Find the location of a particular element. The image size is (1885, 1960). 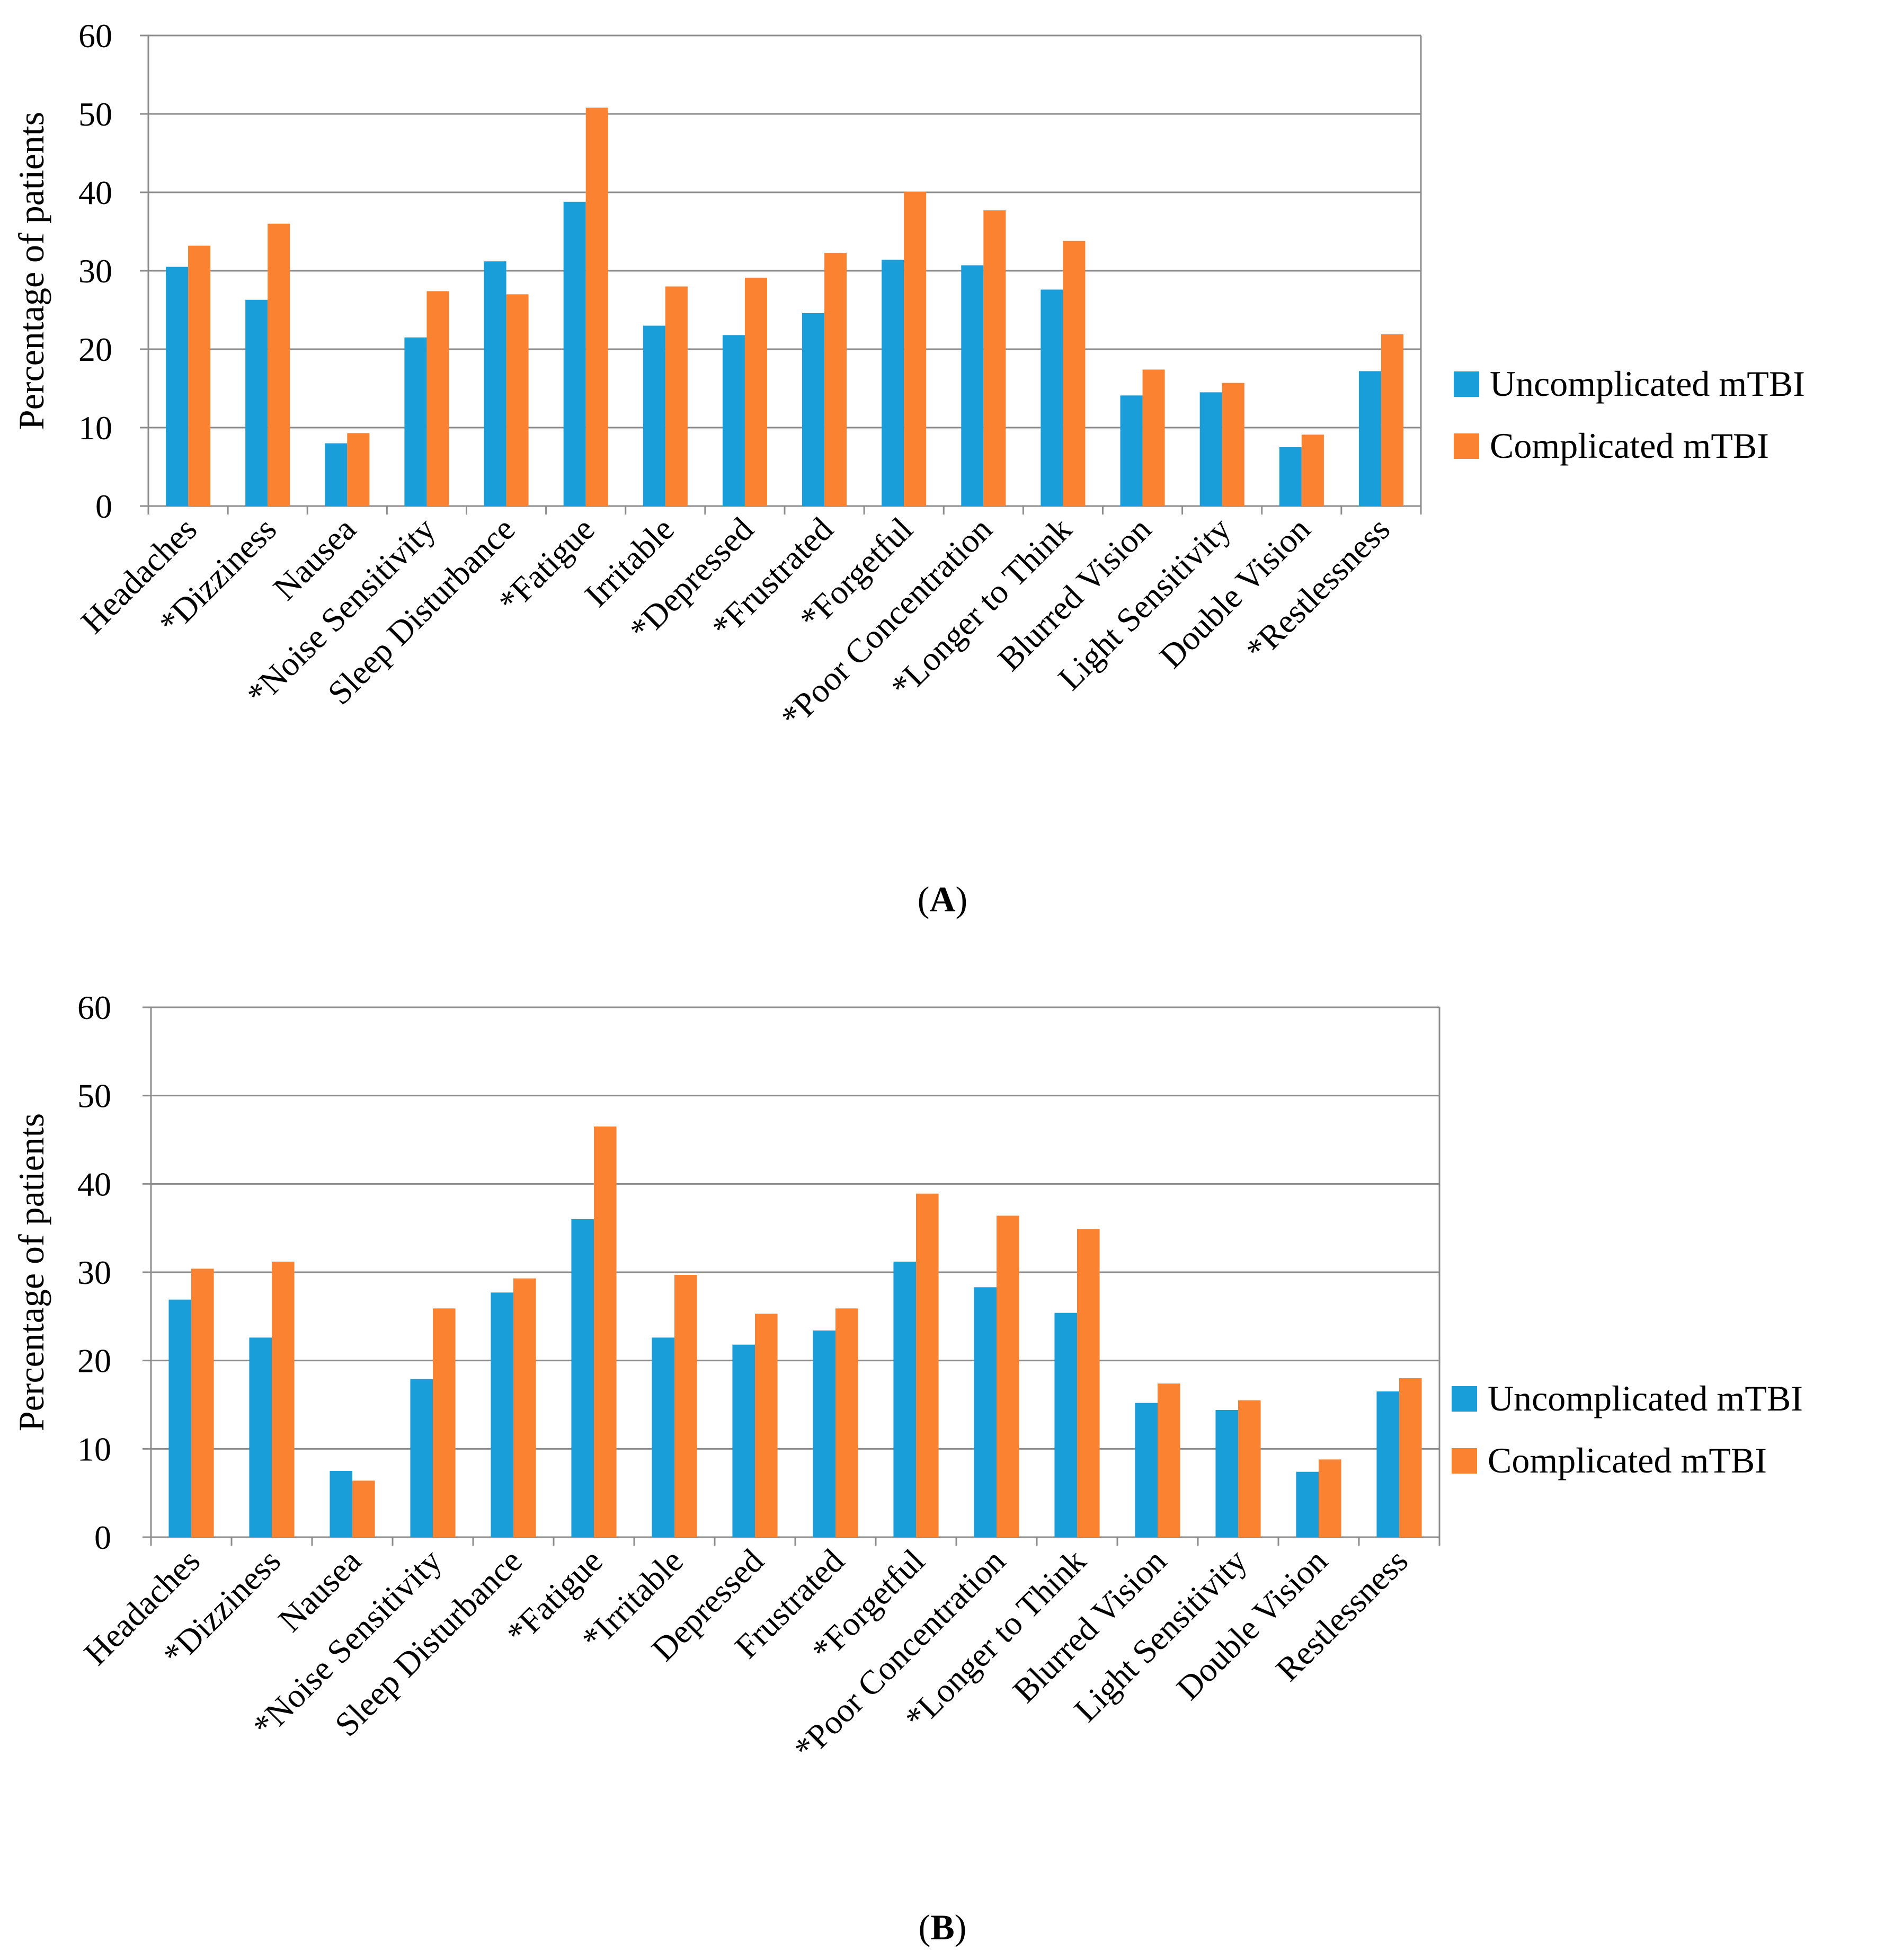

panel-label: (A) is located at coordinates (943, 899).